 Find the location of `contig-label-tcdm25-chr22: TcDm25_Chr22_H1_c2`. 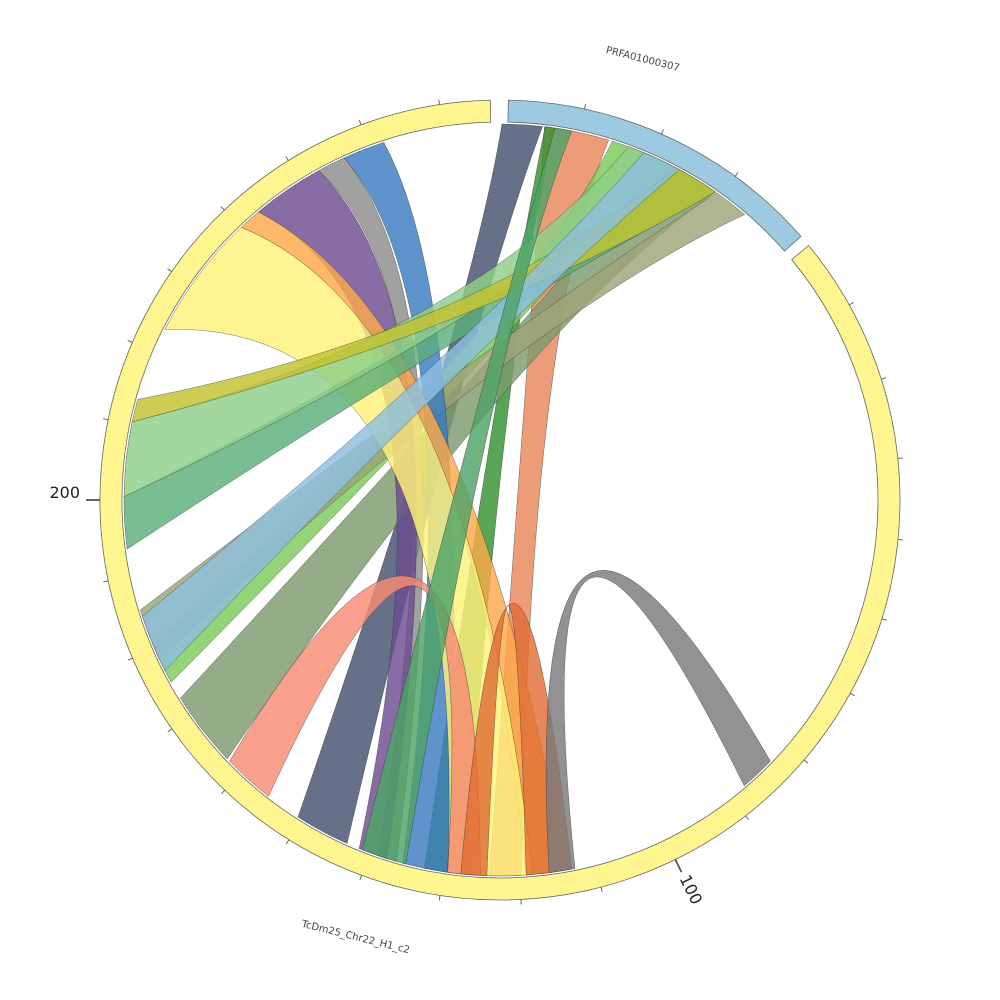

contig-label-tcdm25-chr22: TcDm25_Chr22_H1_c2 is located at coordinates (354, 938).